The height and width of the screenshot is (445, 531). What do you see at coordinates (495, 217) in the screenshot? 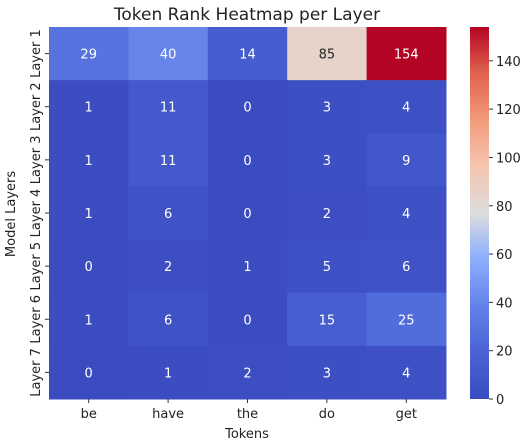
I see `colorbar: 0 20 40 60 80 100 120 140` at bounding box center [495, 217].